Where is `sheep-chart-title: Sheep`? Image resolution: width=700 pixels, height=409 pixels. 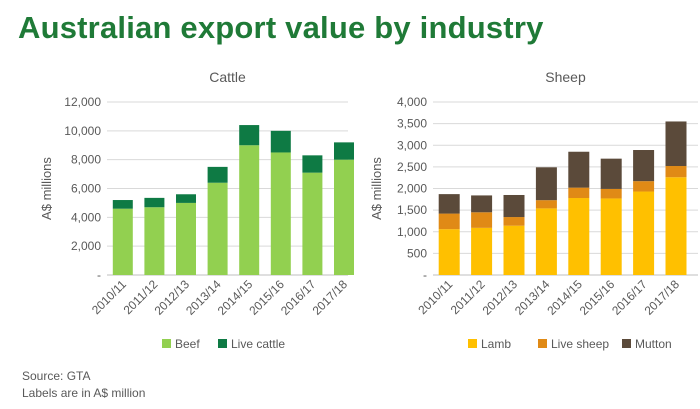
sheep-chart-title: Sheep is located at coordinates (565, 77).